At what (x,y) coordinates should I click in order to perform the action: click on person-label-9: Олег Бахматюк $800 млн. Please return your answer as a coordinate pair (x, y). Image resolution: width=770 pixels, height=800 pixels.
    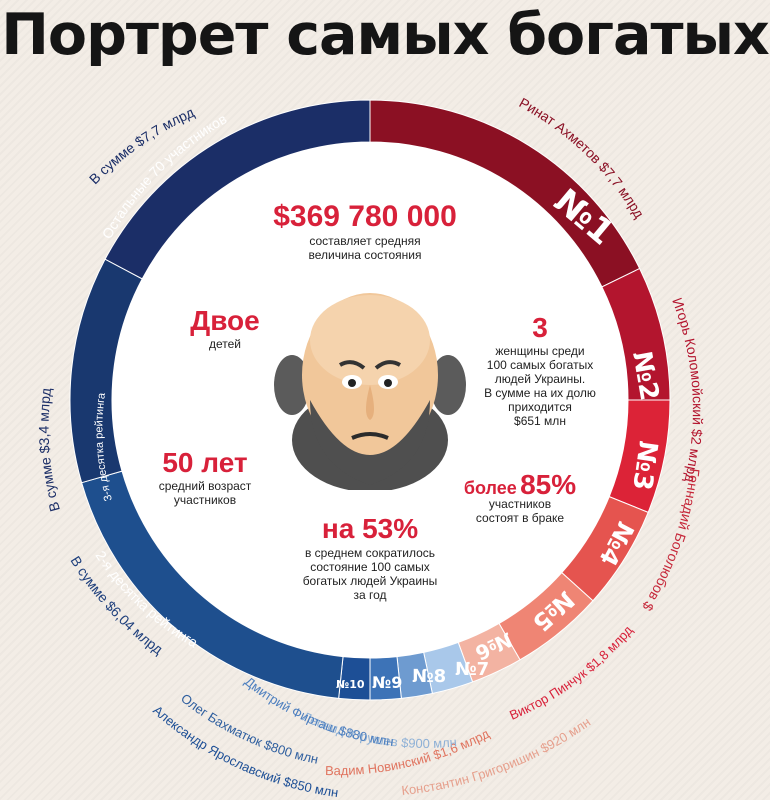
    Looking at the image, I should click on (248, 729).